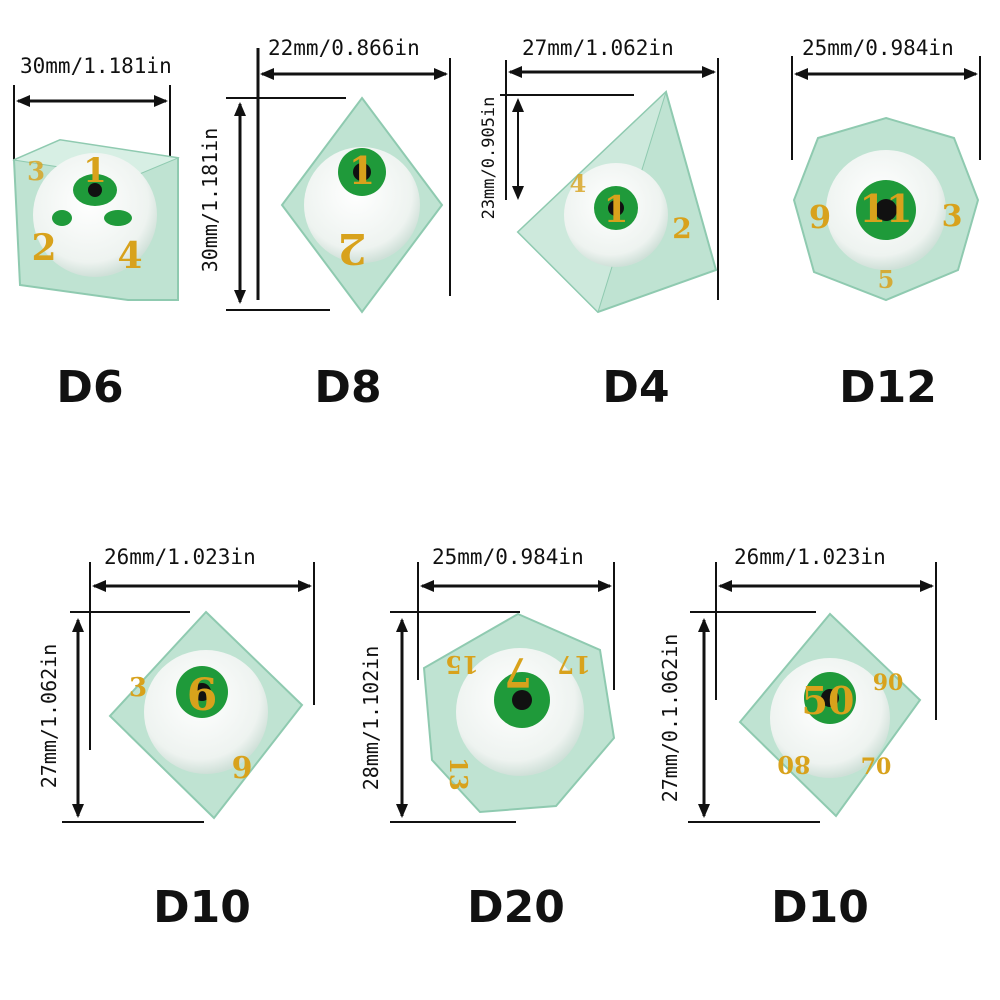 The width and height of the screenshot is (1000, 1000). I want to click on d6-width-label: 30mm/1.181in, so click(96, 66).